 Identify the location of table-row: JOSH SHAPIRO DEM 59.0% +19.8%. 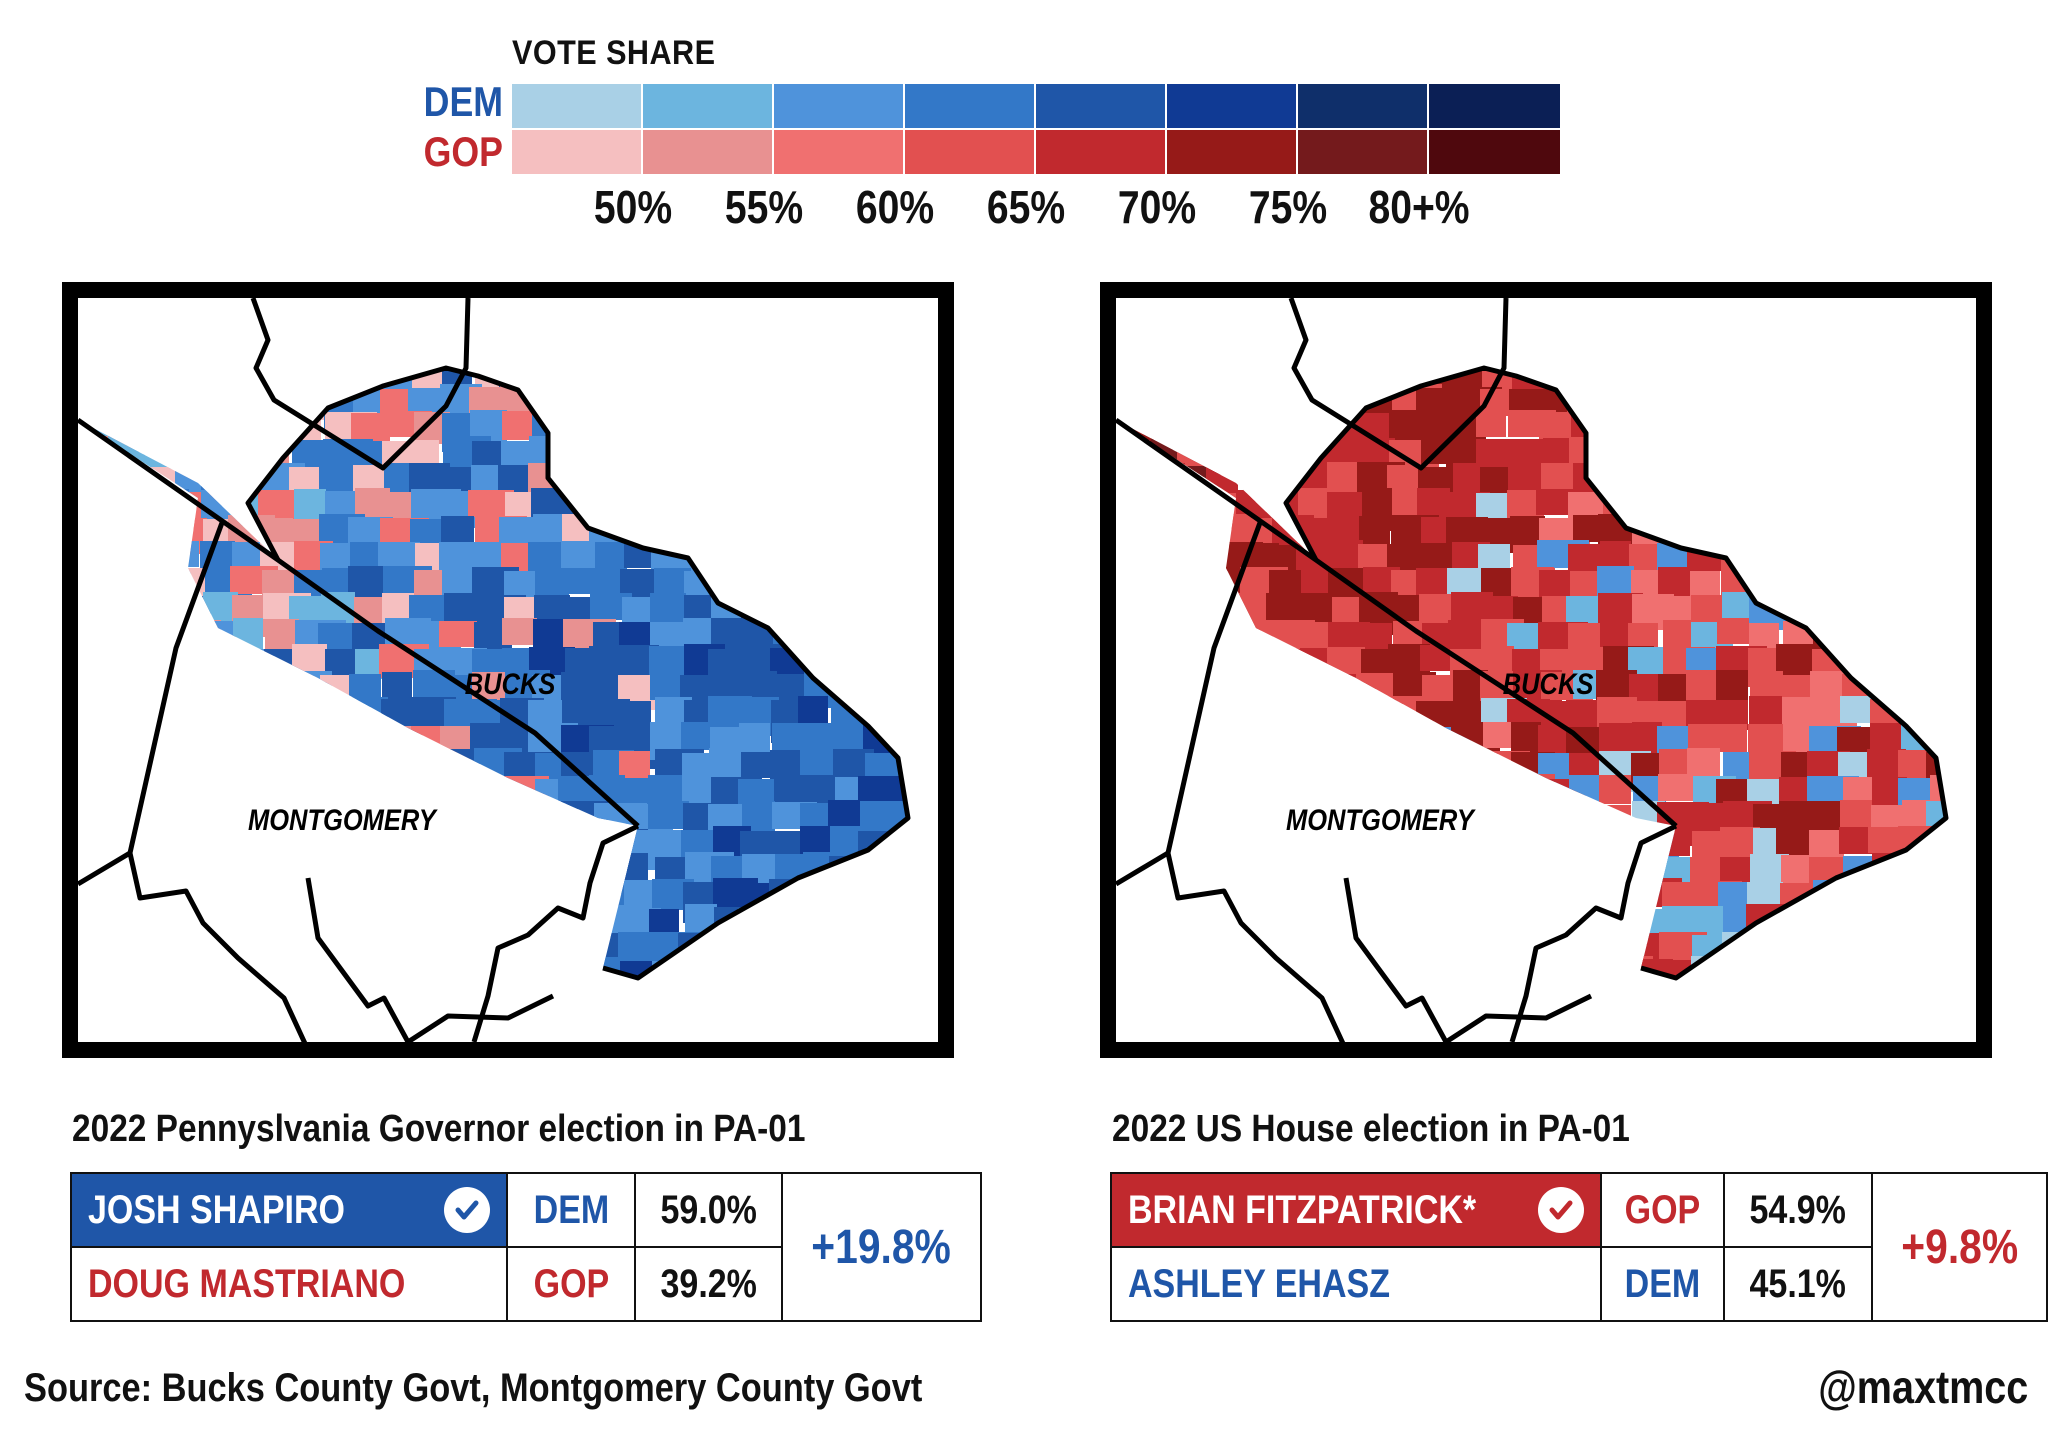
(526, 1247).